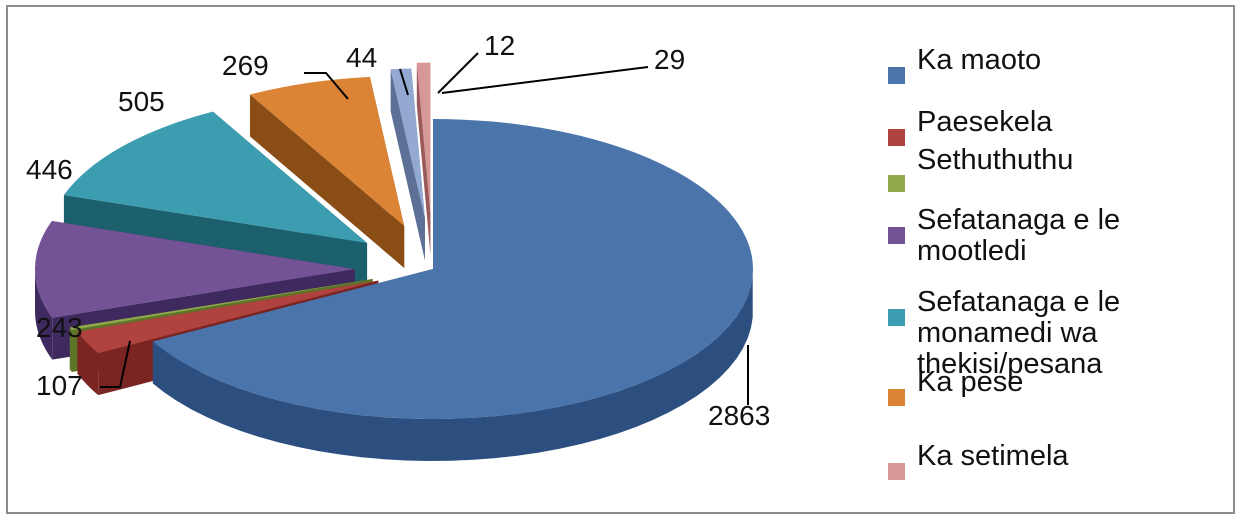 Image resolution: width=1243 pixels, height=522 pixels. Describe the element at coordinates (979, 60) in the screenshot. I see `legend-label: Ka maoto` at that location.